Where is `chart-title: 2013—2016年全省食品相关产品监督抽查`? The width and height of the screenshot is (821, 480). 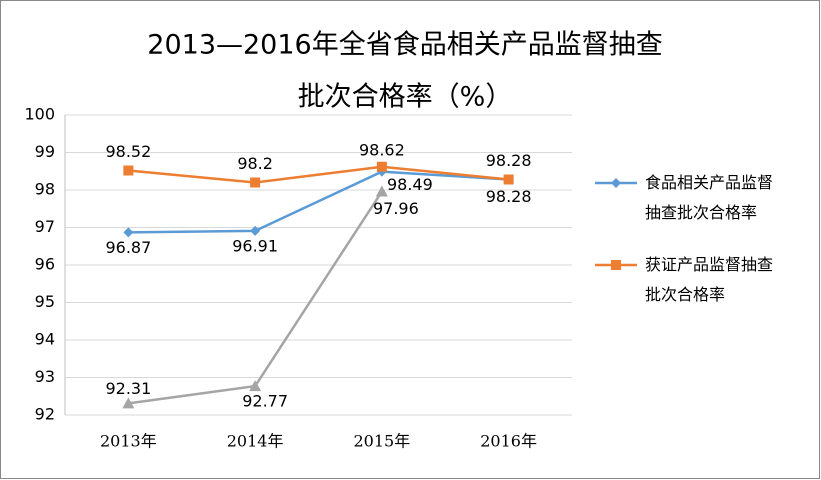
chart-title: 2013—2016年全省食品相关产品监督抽查 is located at coordinates (404, 45).